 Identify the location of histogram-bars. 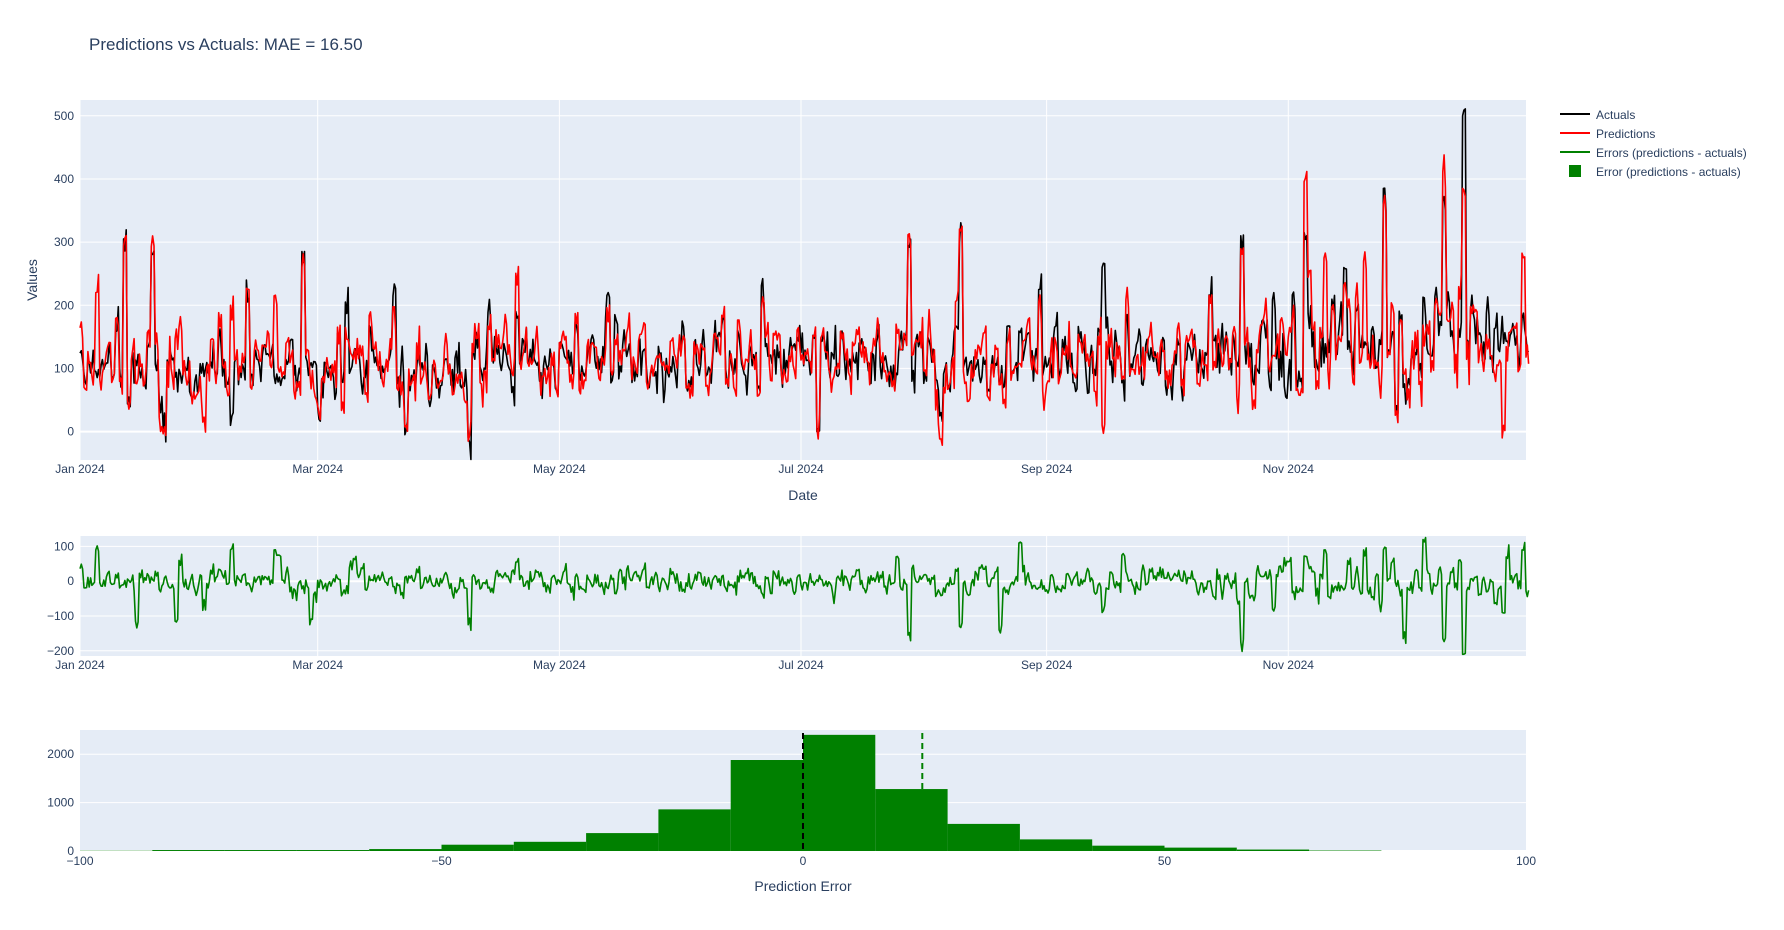
(731, 792).